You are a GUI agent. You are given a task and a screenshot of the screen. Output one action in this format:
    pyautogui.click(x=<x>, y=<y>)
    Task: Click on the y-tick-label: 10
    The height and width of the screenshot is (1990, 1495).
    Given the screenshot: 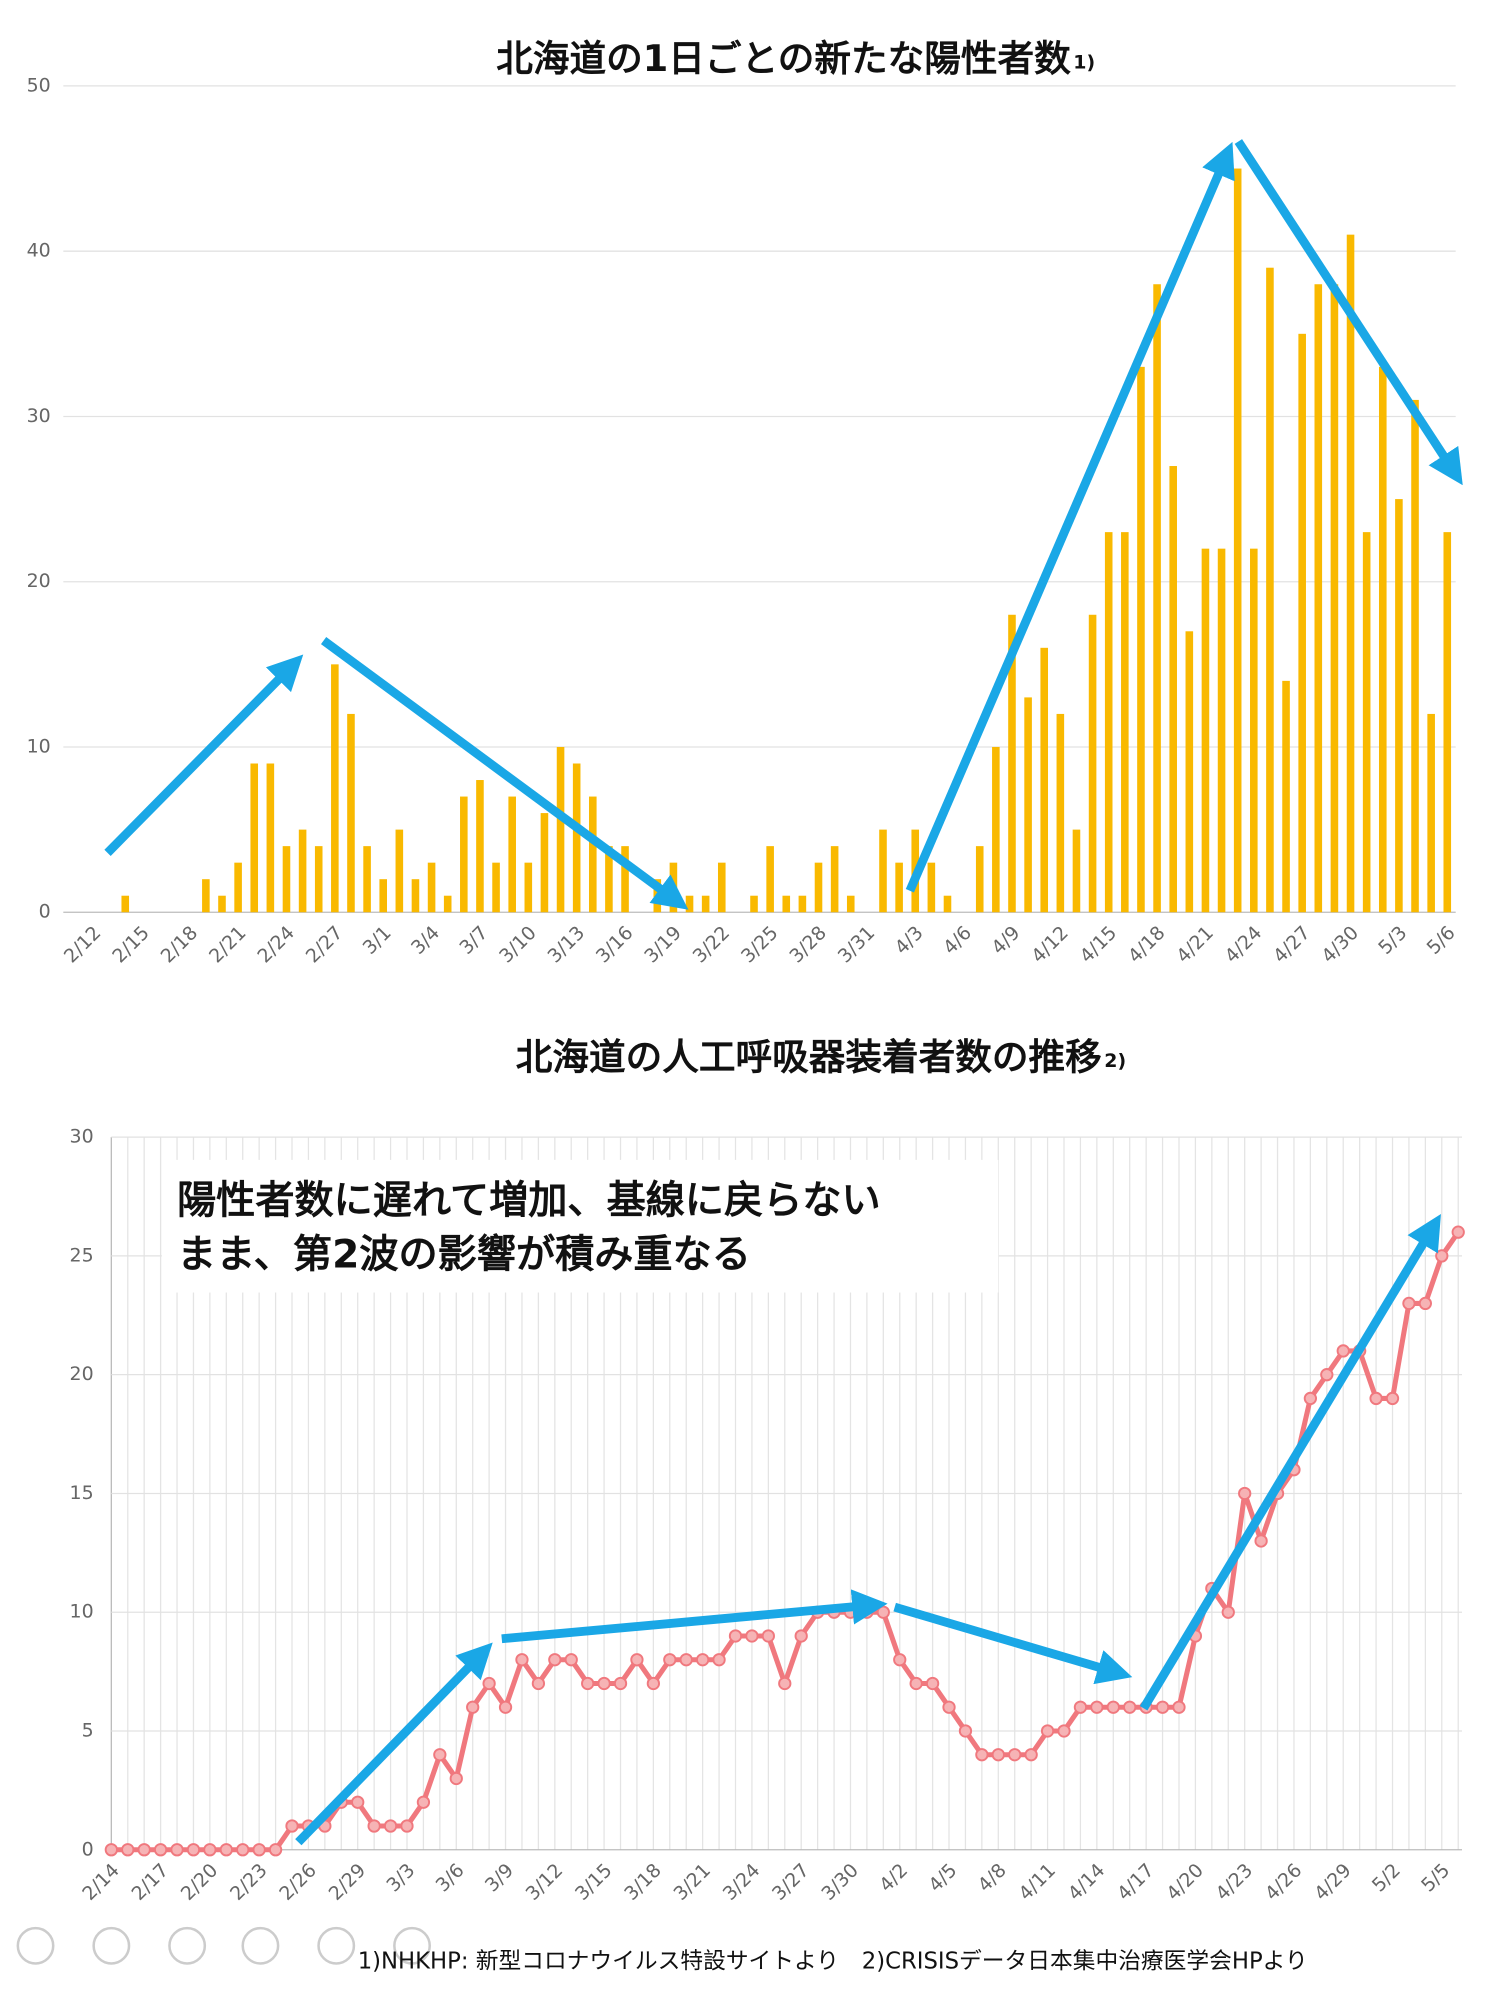 What is the action you would take?
    pyautogui.click(x=39, y=746)
    